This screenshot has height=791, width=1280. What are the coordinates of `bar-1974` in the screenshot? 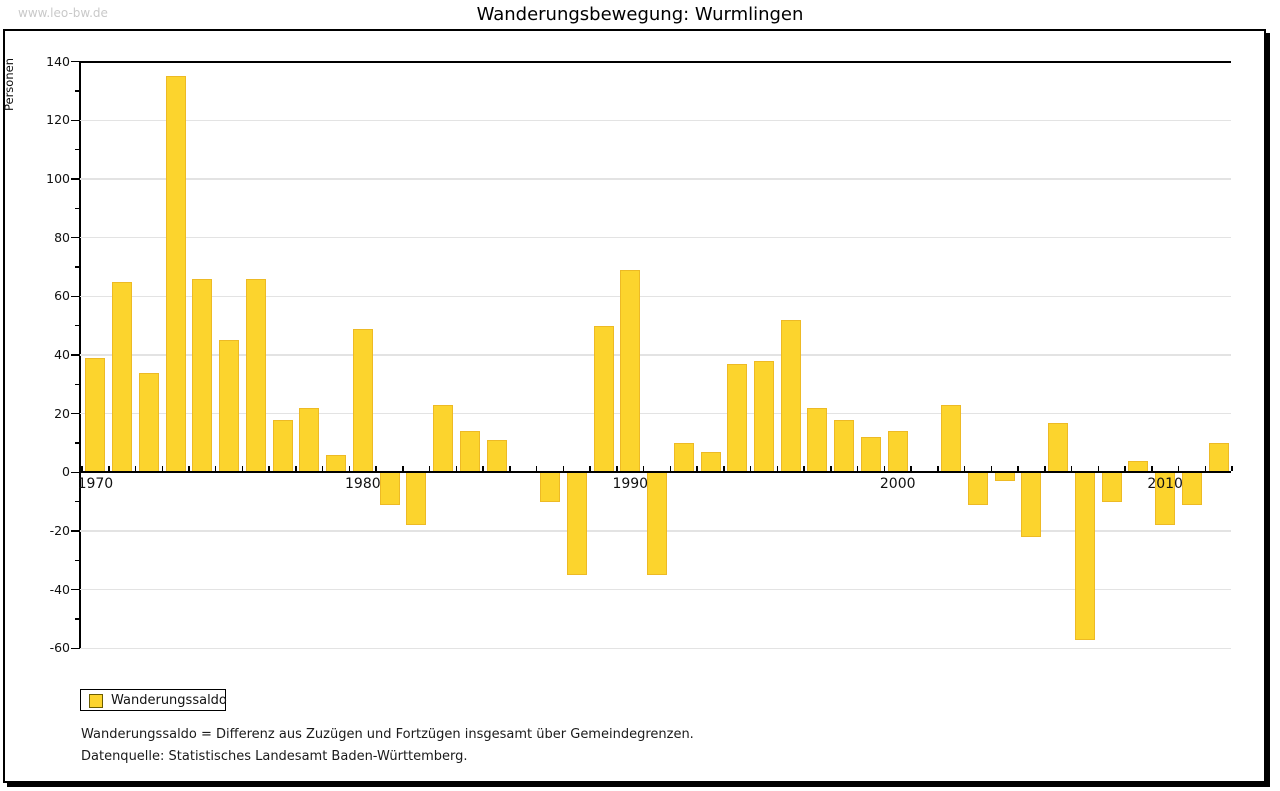 It's located at (202, 375).